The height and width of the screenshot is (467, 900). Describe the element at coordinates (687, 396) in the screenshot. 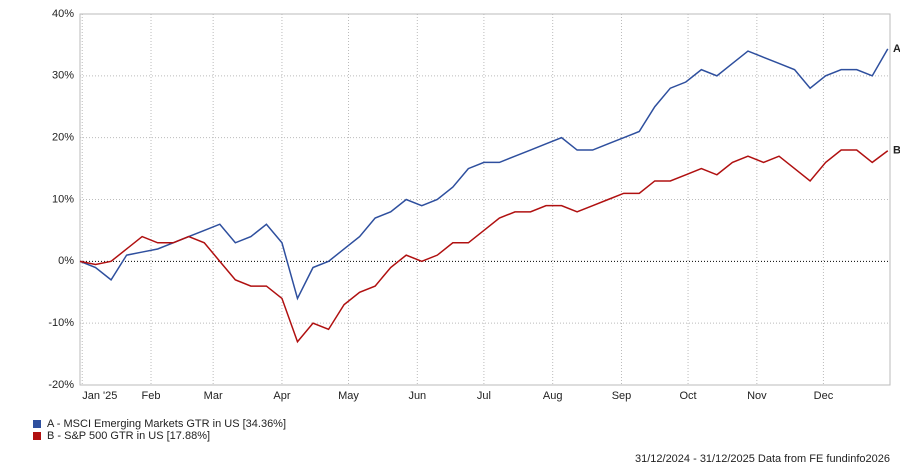

I see `x-tick-label: Oct` at that location.